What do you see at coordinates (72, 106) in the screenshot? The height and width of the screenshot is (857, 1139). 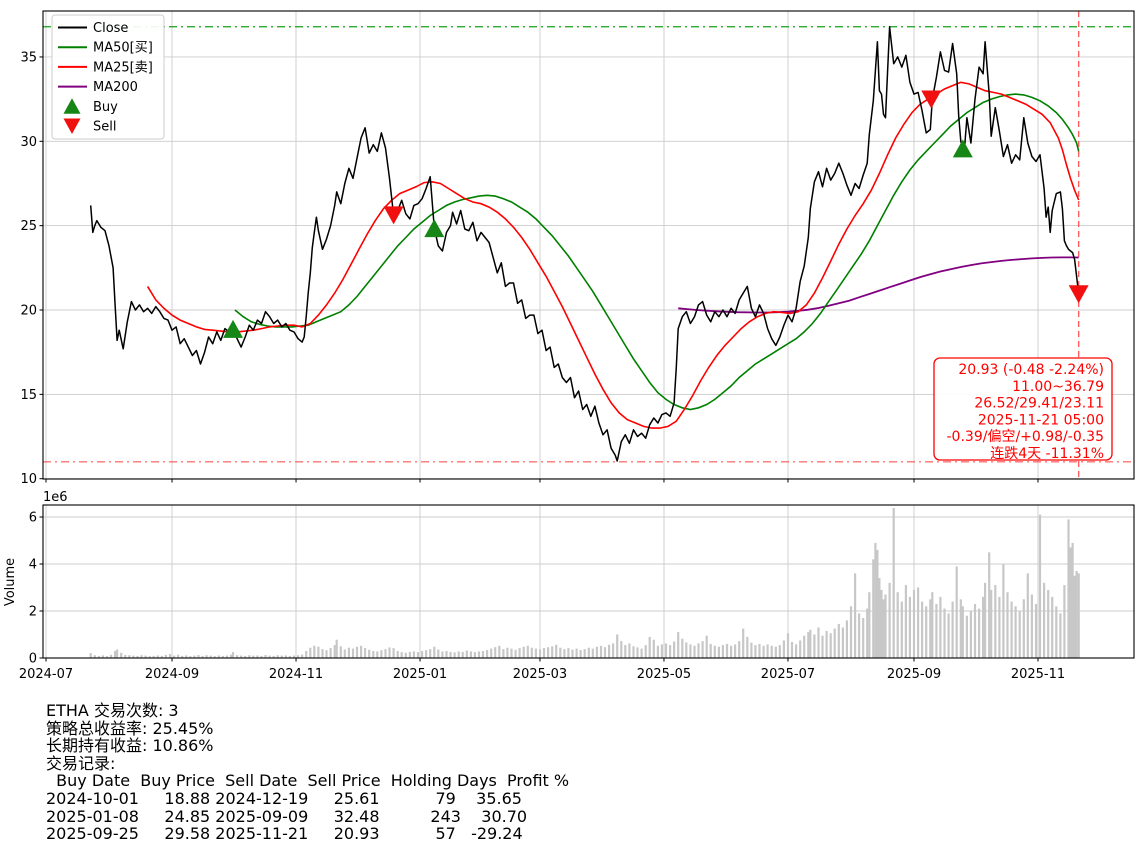 I see `legend-buy-marker` at bounding box center [72, 106].